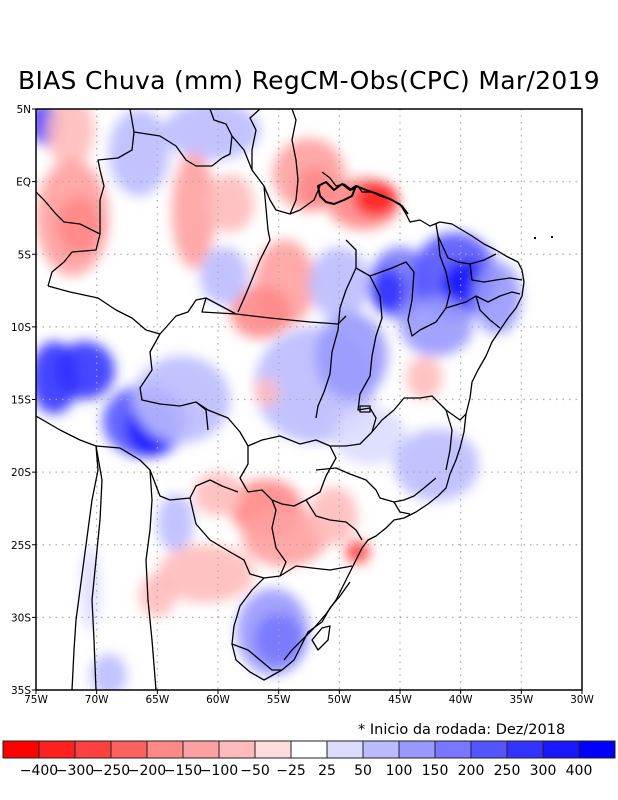  Describe the element at coordinates (276, 175) in the screenshot. I see `border-guyana` at that location.